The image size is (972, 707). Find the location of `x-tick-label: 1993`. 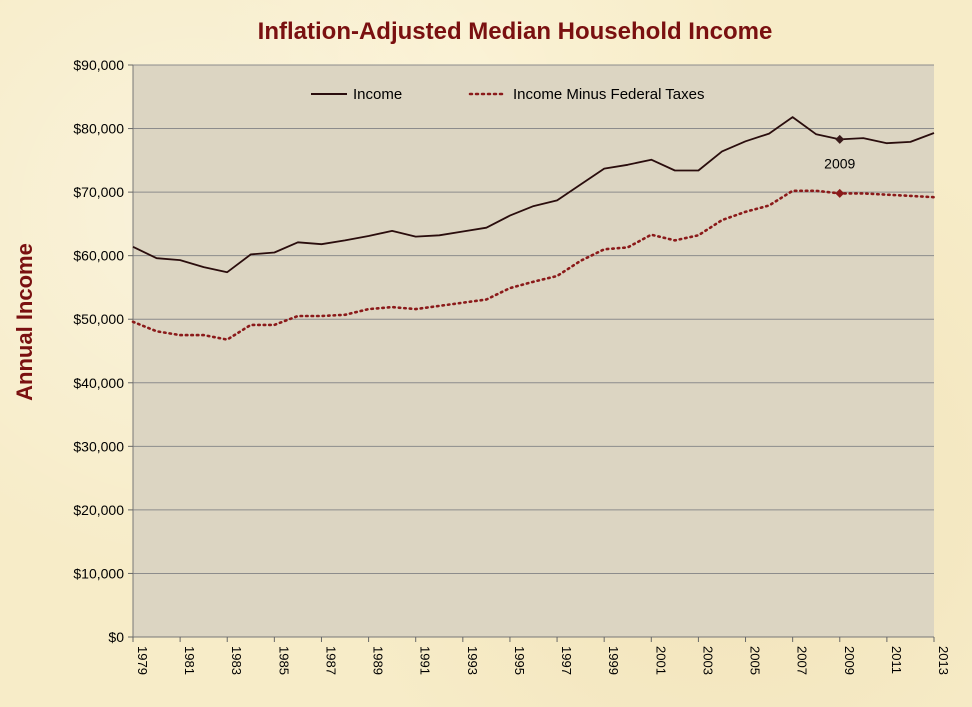

x-tick-label: 1993 is located at coordinates (472, 660).